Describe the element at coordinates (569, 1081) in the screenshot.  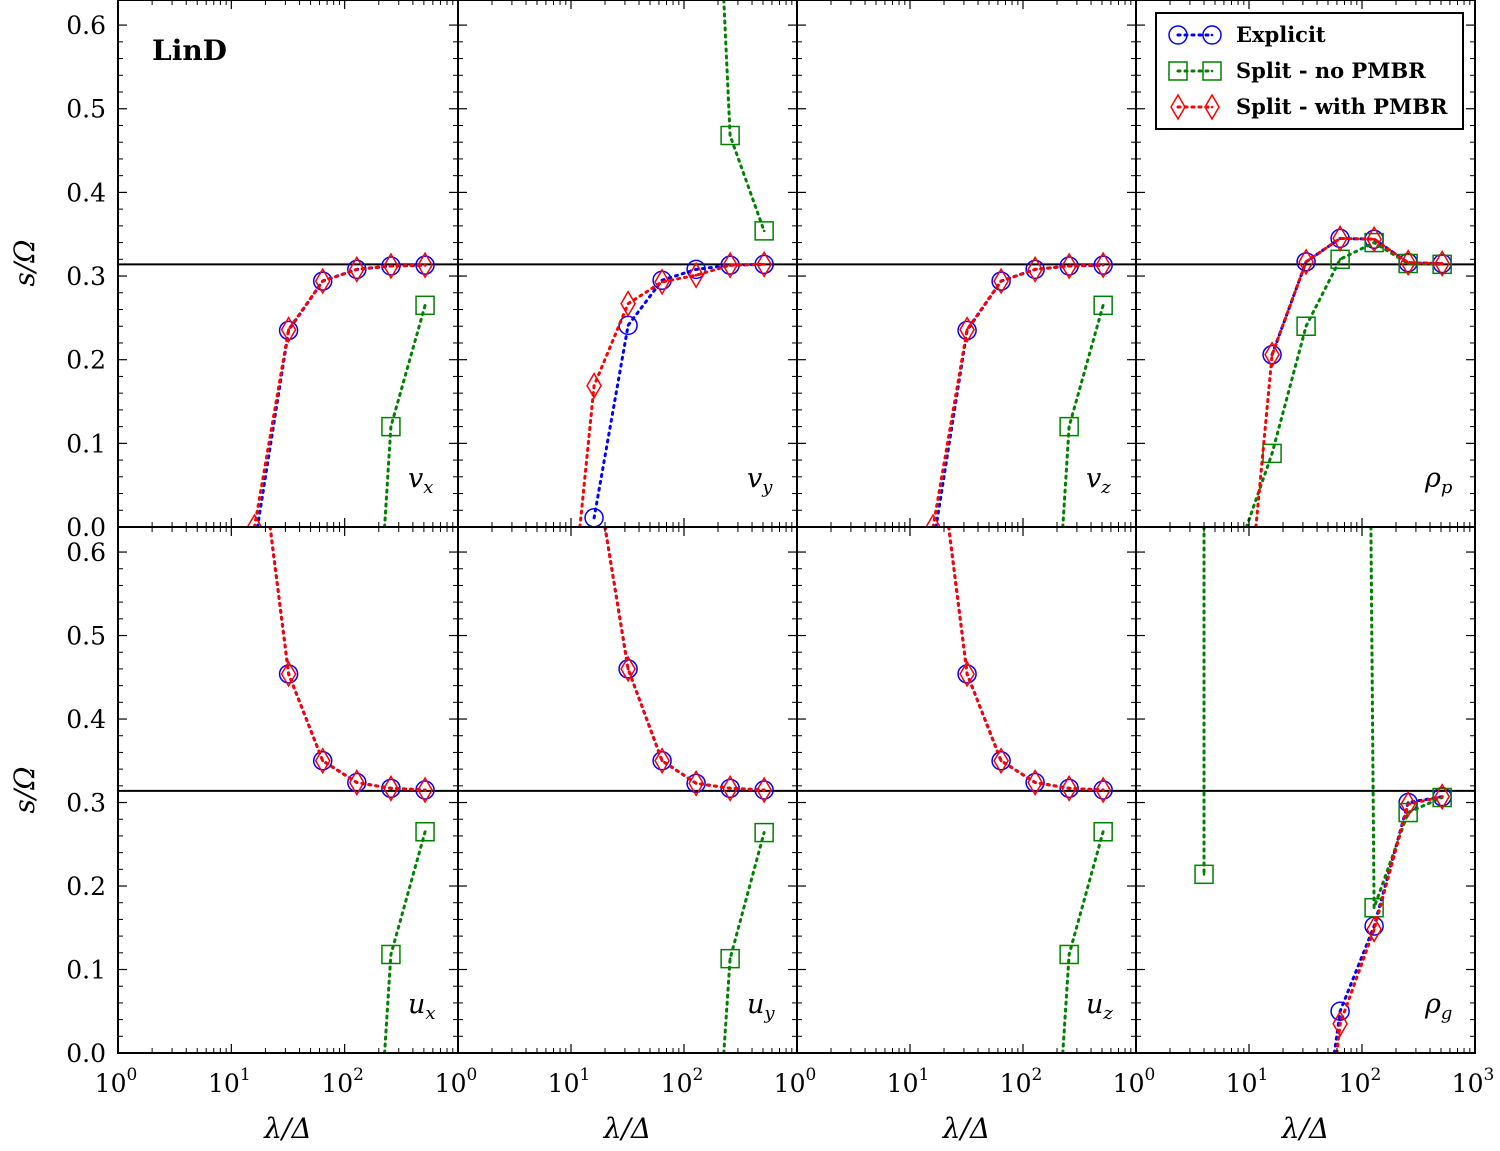
I see `x-tick-label: 10¹` at that location.